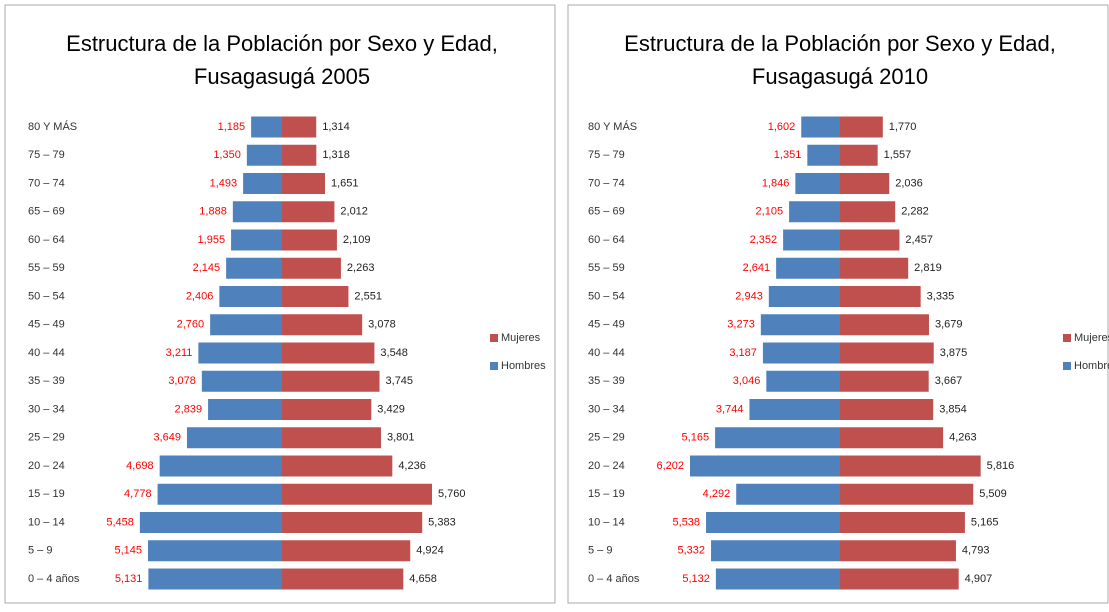 This screenshot has width=1109, height=612. I want to click on value-label: 2,551, so click(368, 296).